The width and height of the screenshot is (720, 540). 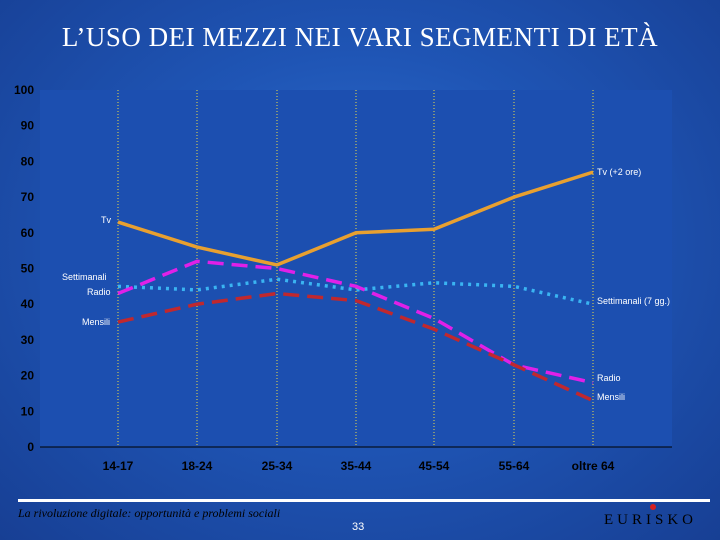 What do you see at coordinates (106, 220) in the screenshot?
I see `start-label-tv: Tv` at bounding box center [106, 220].